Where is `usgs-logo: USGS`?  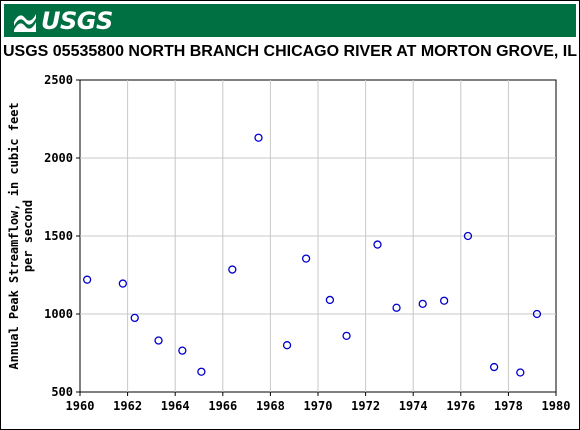
usgs-logo: USGS is located at coordinates (62, 21).